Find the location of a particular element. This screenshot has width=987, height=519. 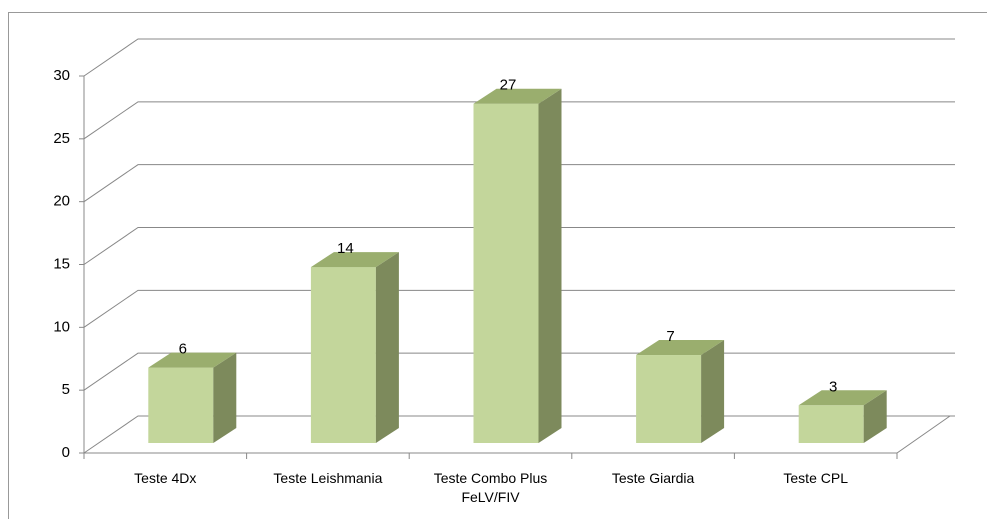

y-tick-label: 15 is located at coordinates (61, 263).